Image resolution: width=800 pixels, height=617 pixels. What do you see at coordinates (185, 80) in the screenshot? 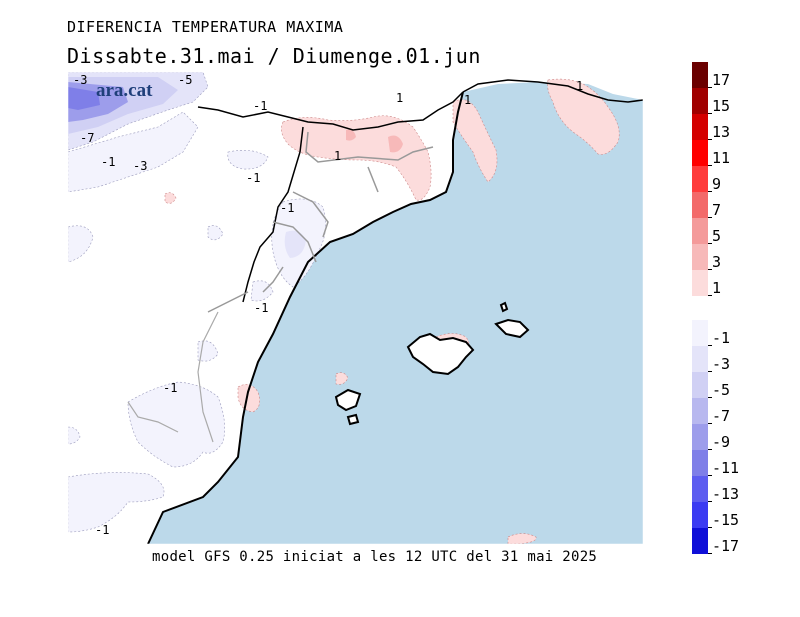
I see `contour-label: -5` at bounding box center [185, 80].